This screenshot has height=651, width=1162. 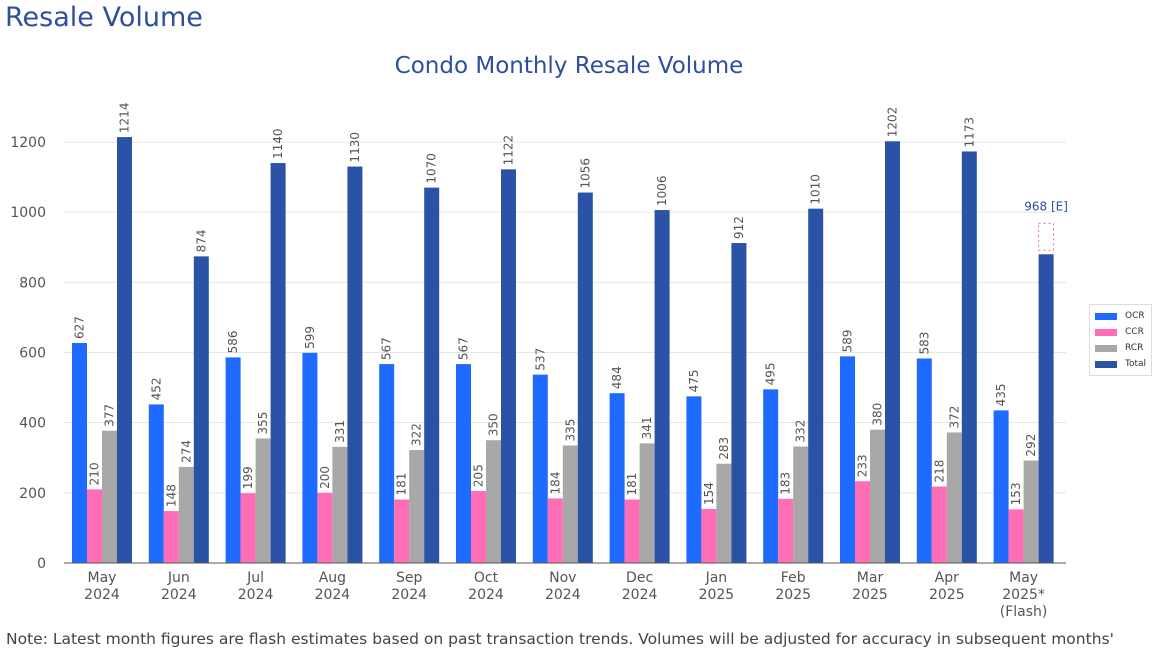 What do you see at coordinates (570, 430) in the screenshot?
I see `data-label: 335` at bounding box center [570, 430].